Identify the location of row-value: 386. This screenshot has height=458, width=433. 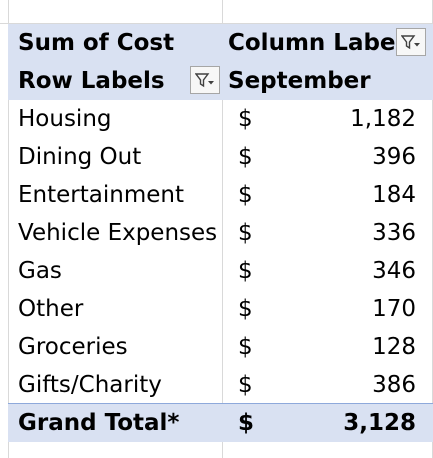
(394, 385).